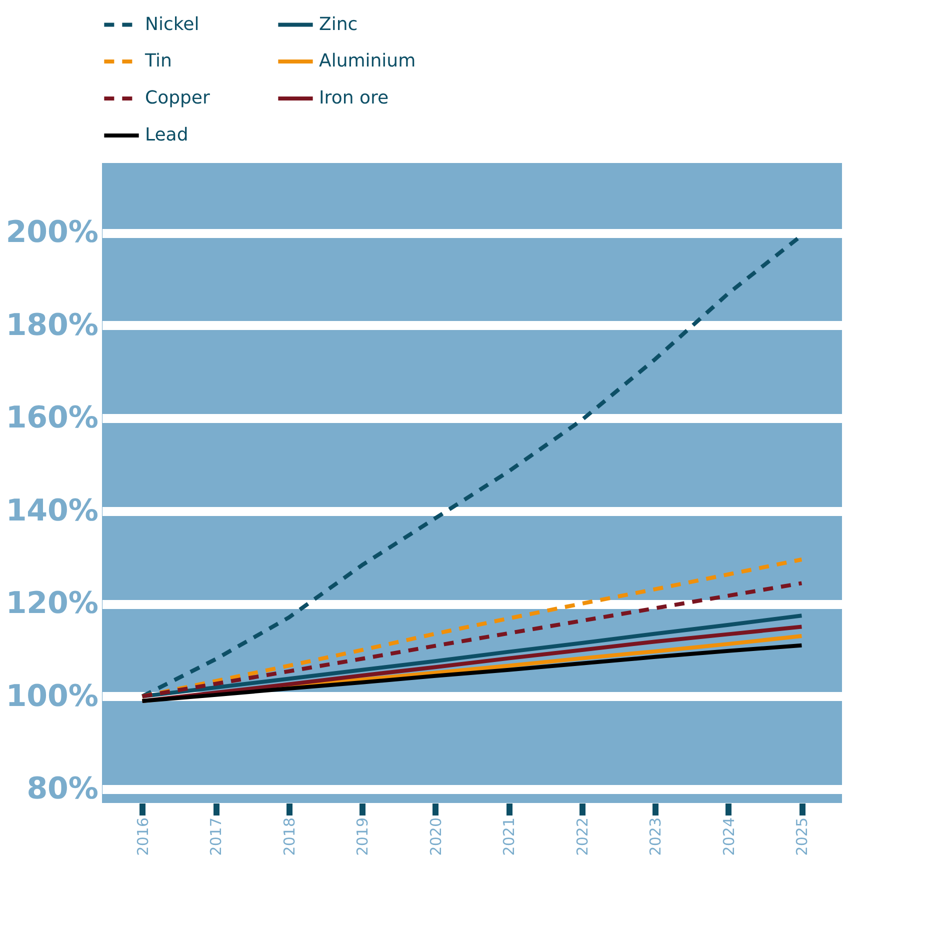 The width and height of the screenshot is (941, 929). I want to click on x-tick-label: 2017, so click(216, 837).